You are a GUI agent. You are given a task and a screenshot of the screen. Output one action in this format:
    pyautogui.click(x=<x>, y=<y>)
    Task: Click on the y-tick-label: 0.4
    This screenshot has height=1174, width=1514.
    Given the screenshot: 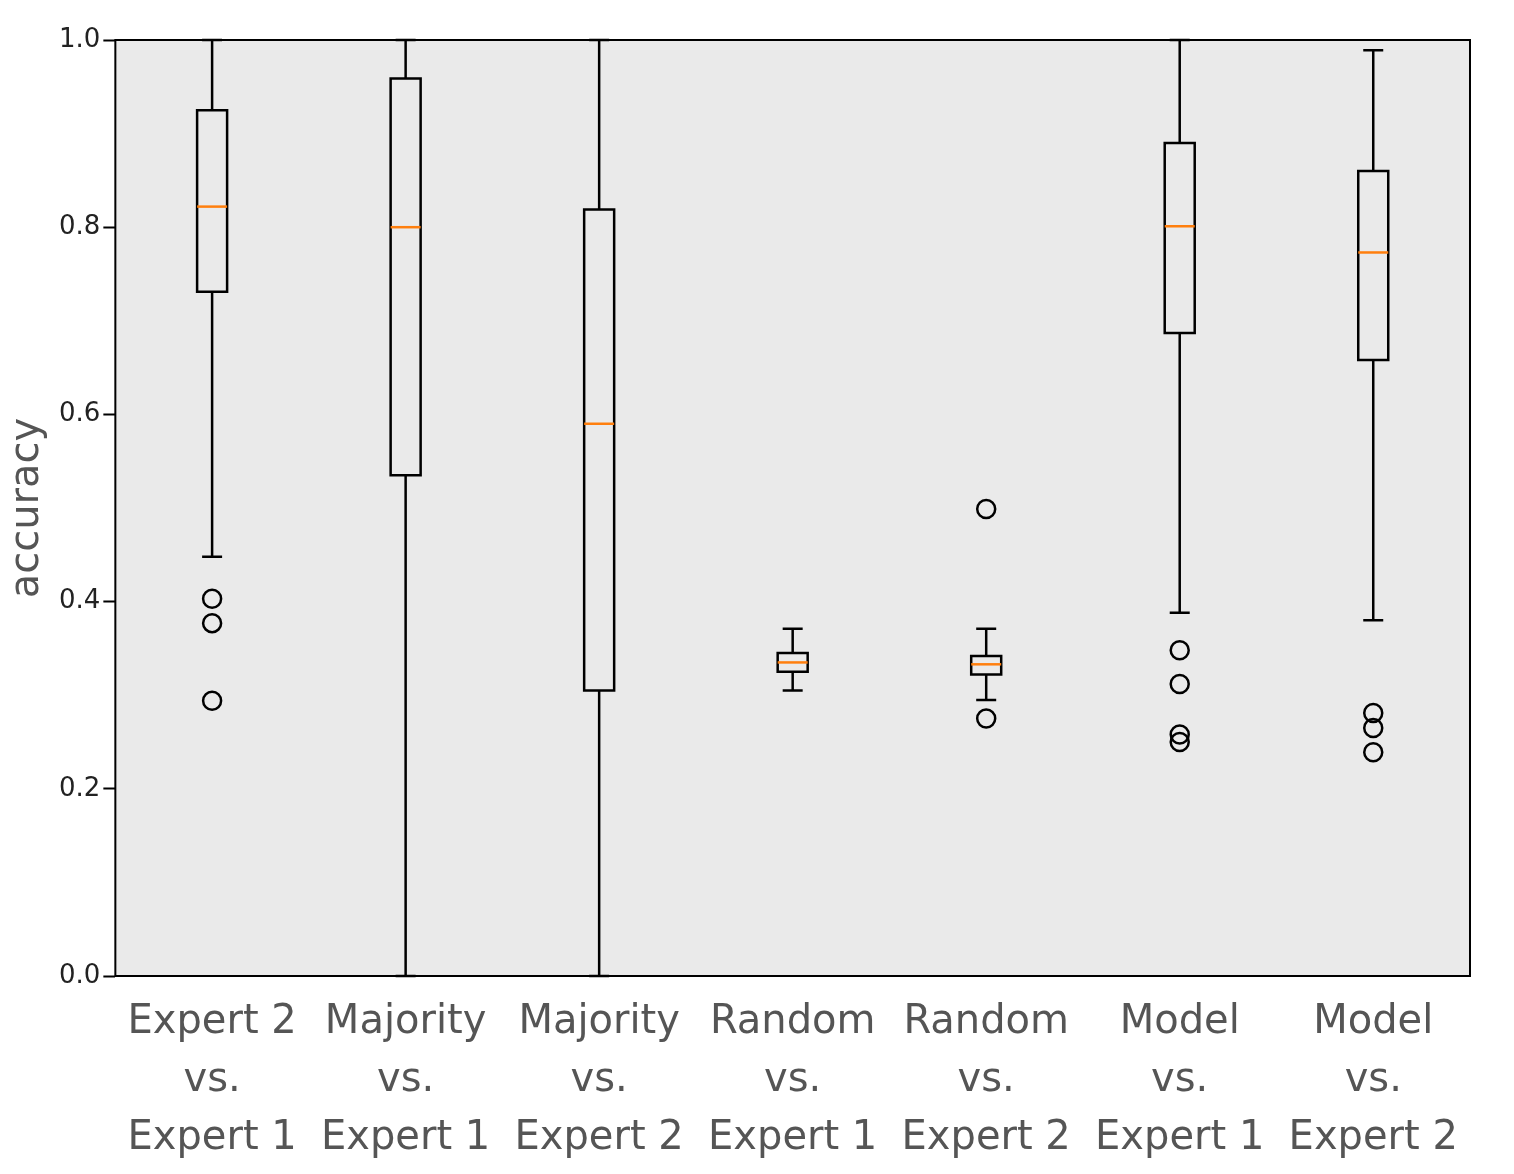 What is the action you would take?
    pyautogui.click(x=79, y=599)
    